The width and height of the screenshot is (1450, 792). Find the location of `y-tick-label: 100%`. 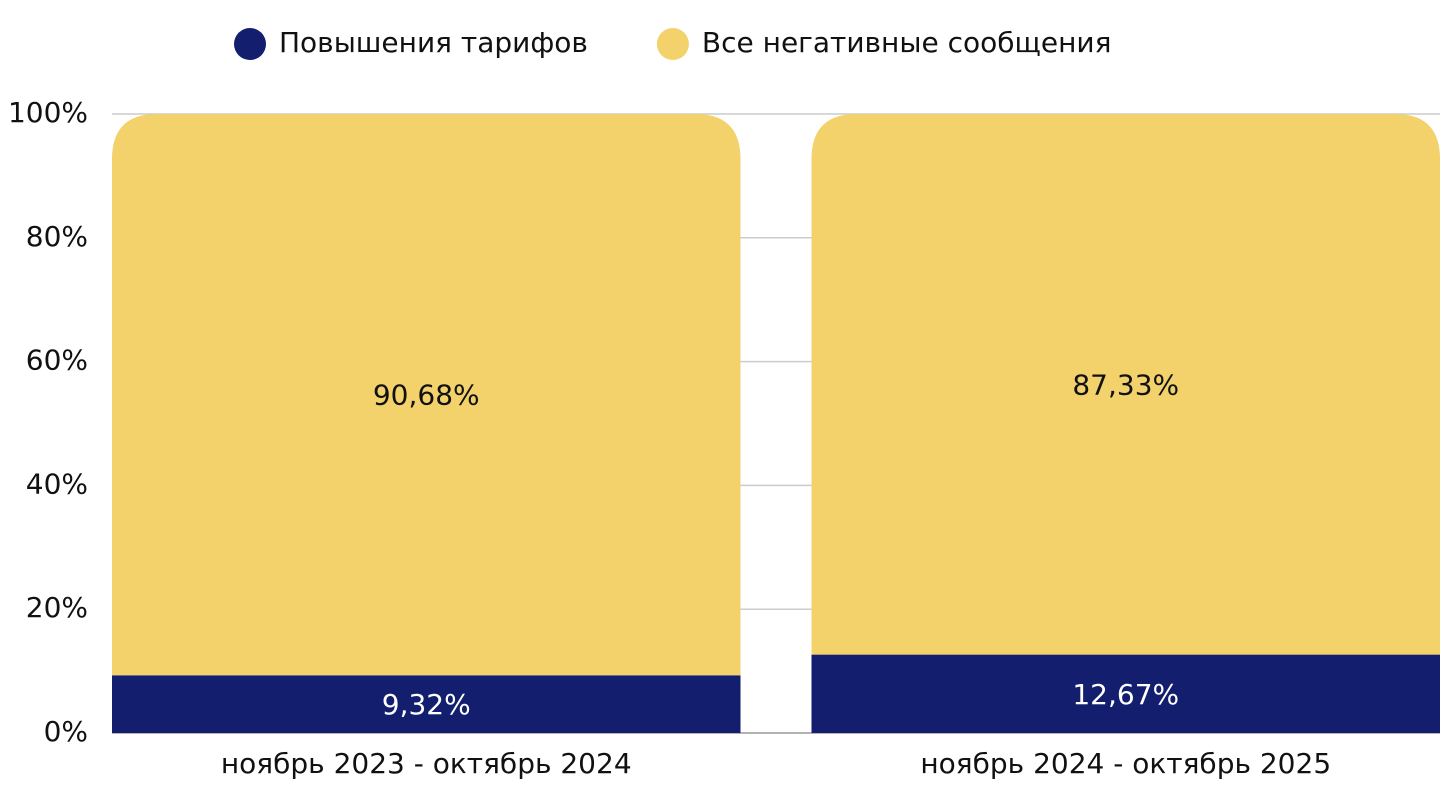

y-tick-label: 100% is located at coordinates (48, 112).